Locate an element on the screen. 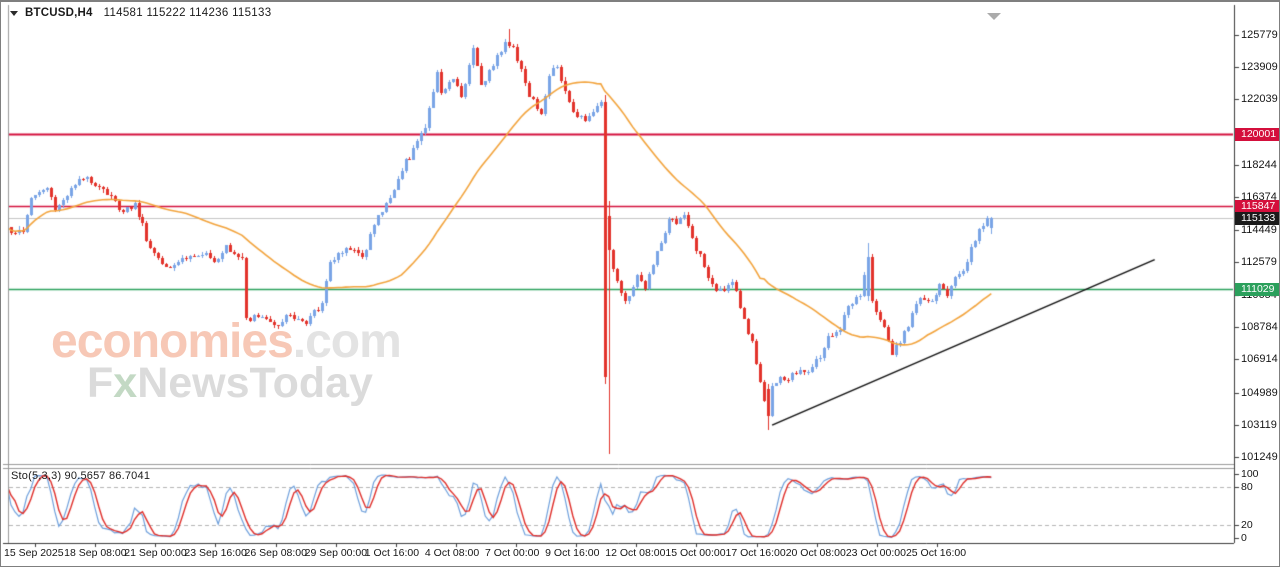  price-axis-label: 118244 is located at coordinates (1259, 165).